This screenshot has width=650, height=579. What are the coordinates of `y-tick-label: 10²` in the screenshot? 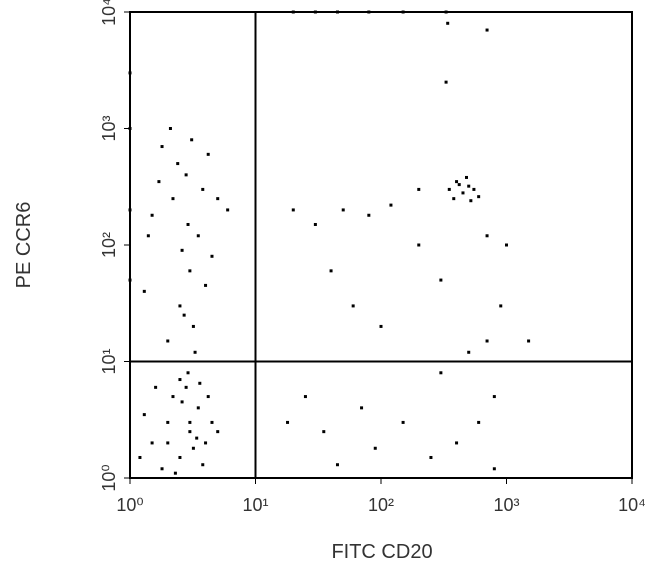 It's located at (109, 245).